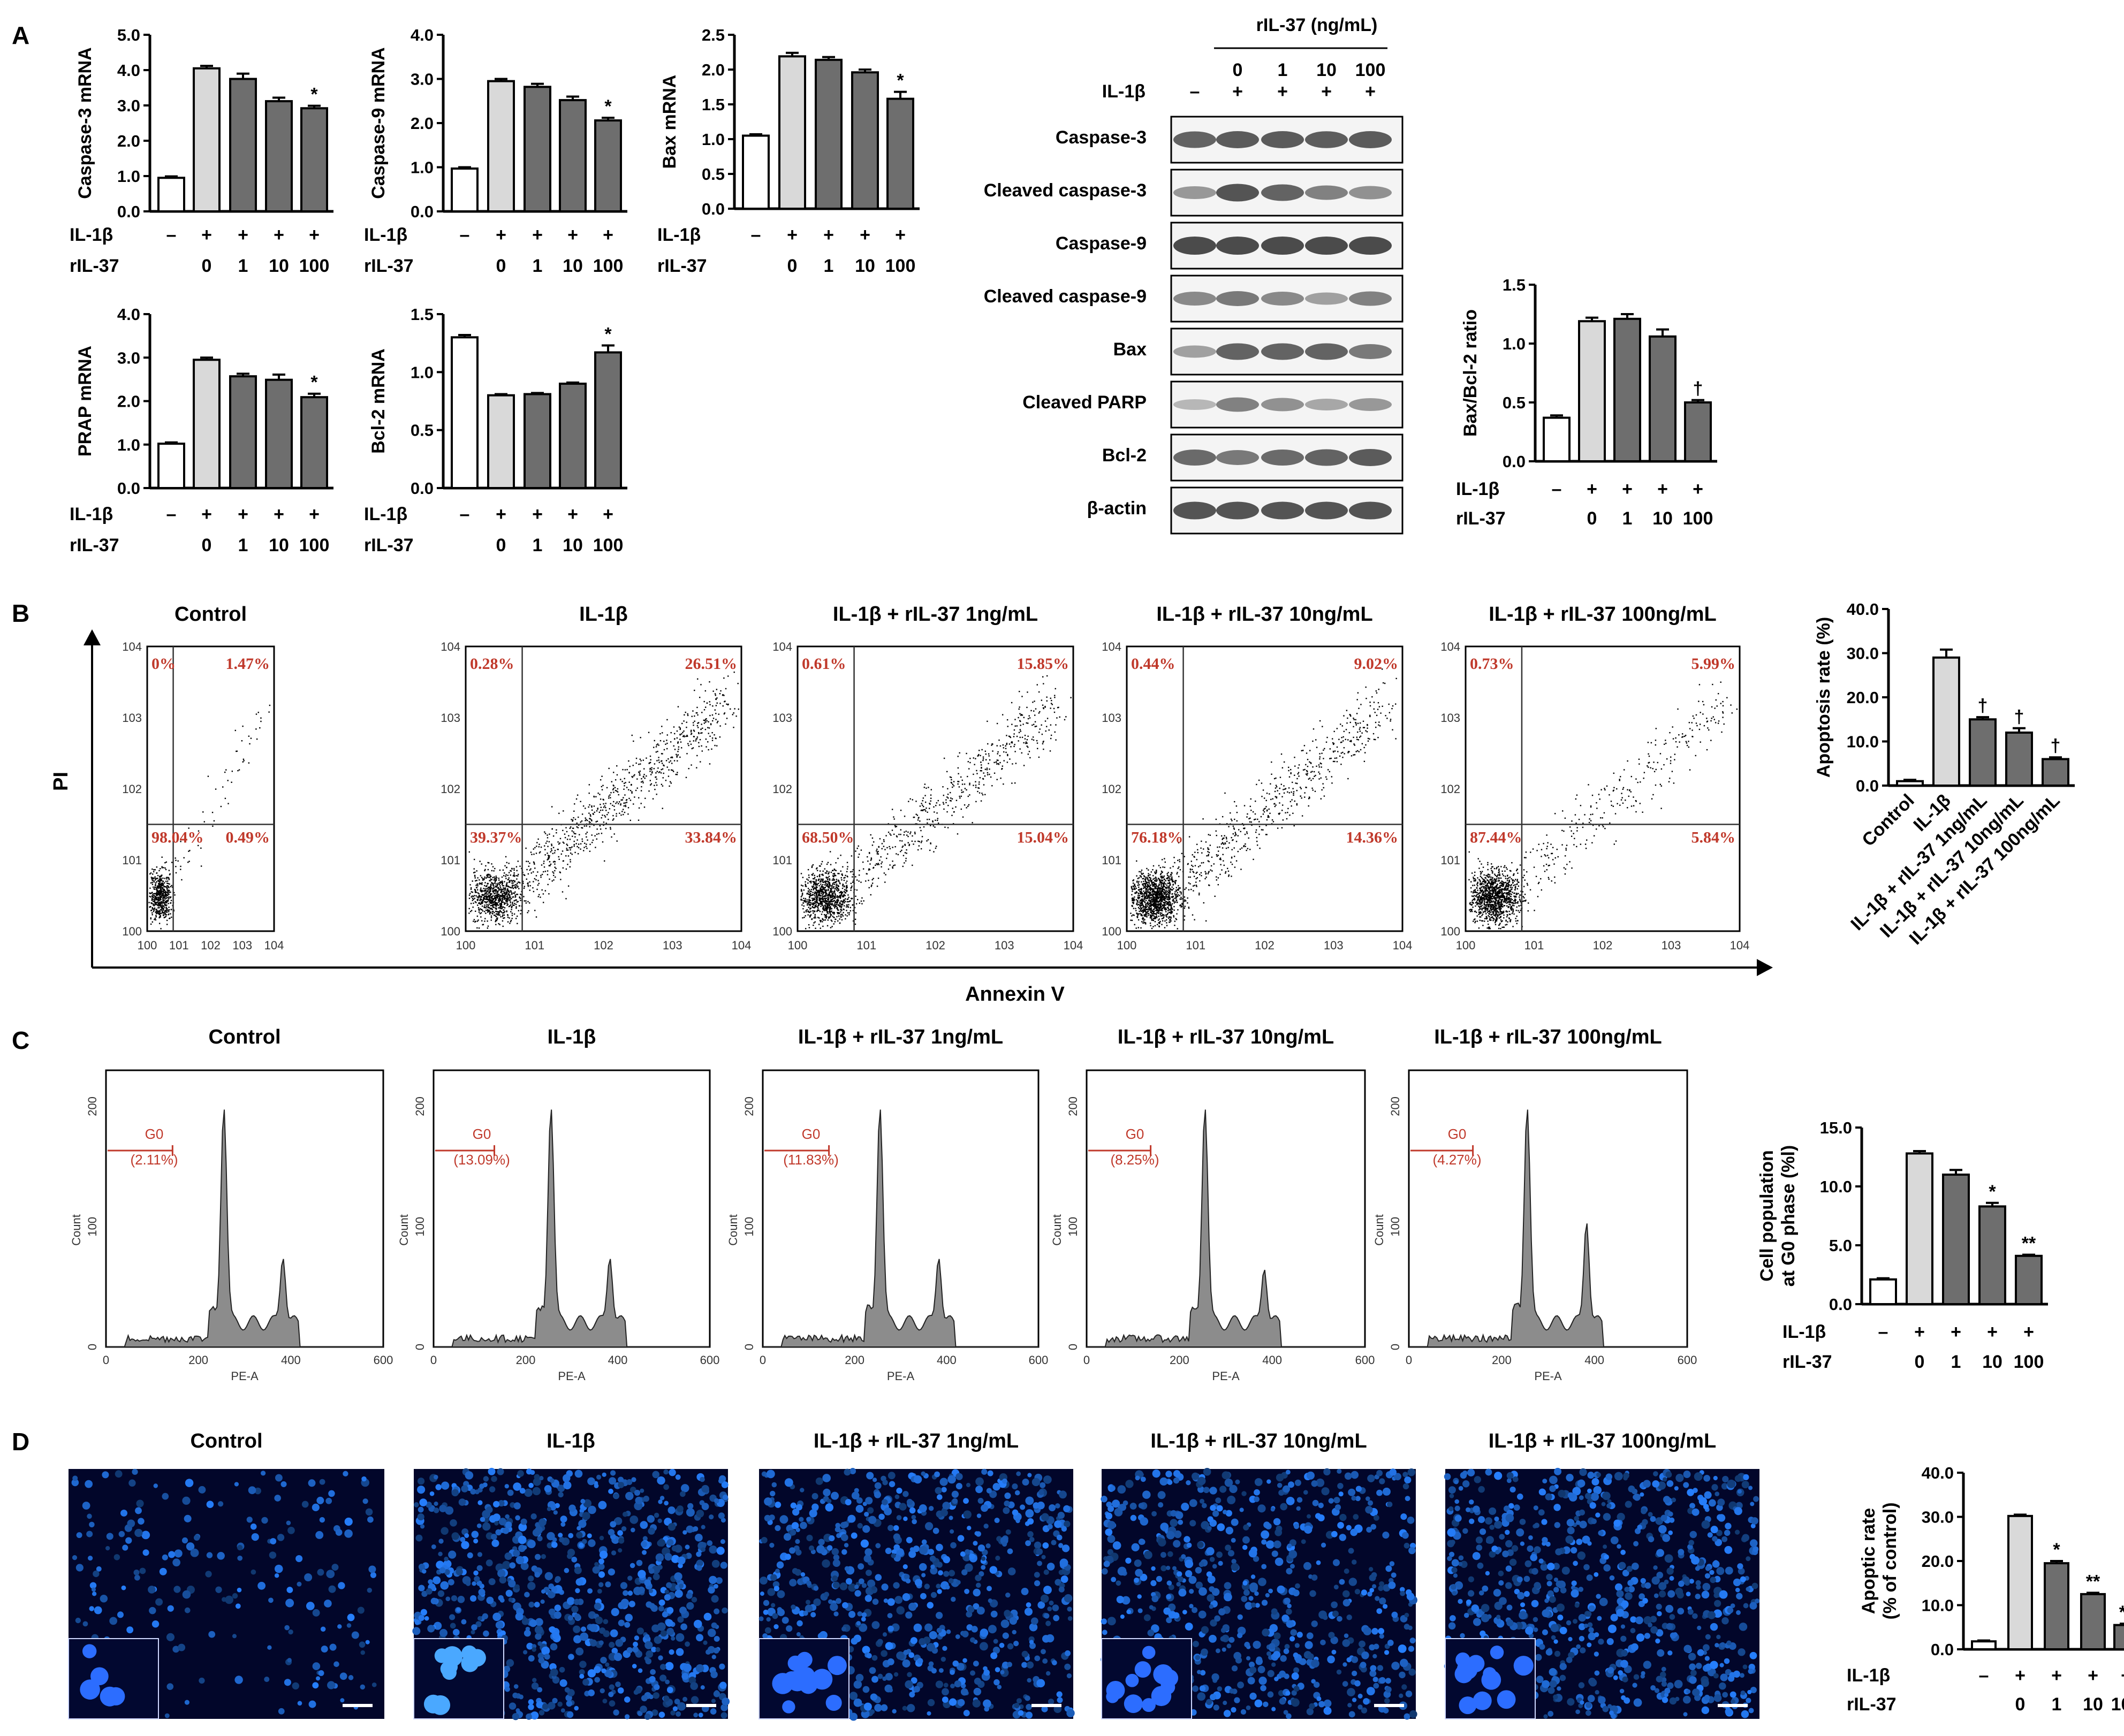  What do you see at coordinates (2029, 1362) in the screenshot?
I see `treatment-dose: 100` at bounding box center [2029, 1362].